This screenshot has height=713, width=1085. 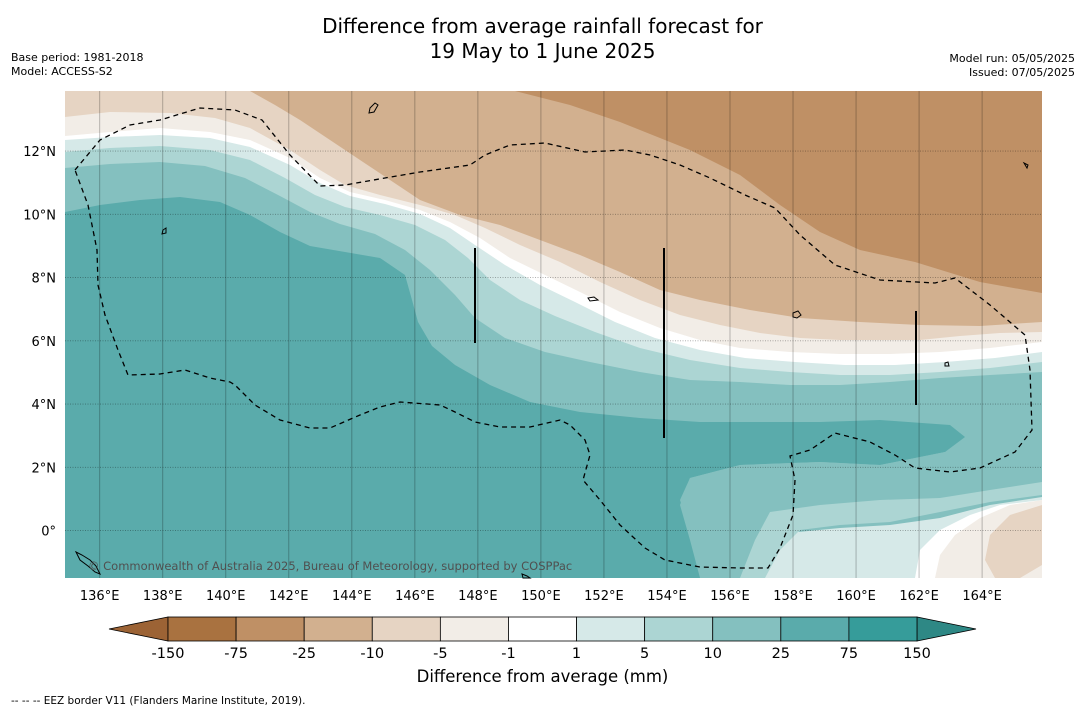 What do you see at coordinates (508, 654) in the screenshot?
I see `colorbar-tick-label: -1` at bounding box center [508, 654].